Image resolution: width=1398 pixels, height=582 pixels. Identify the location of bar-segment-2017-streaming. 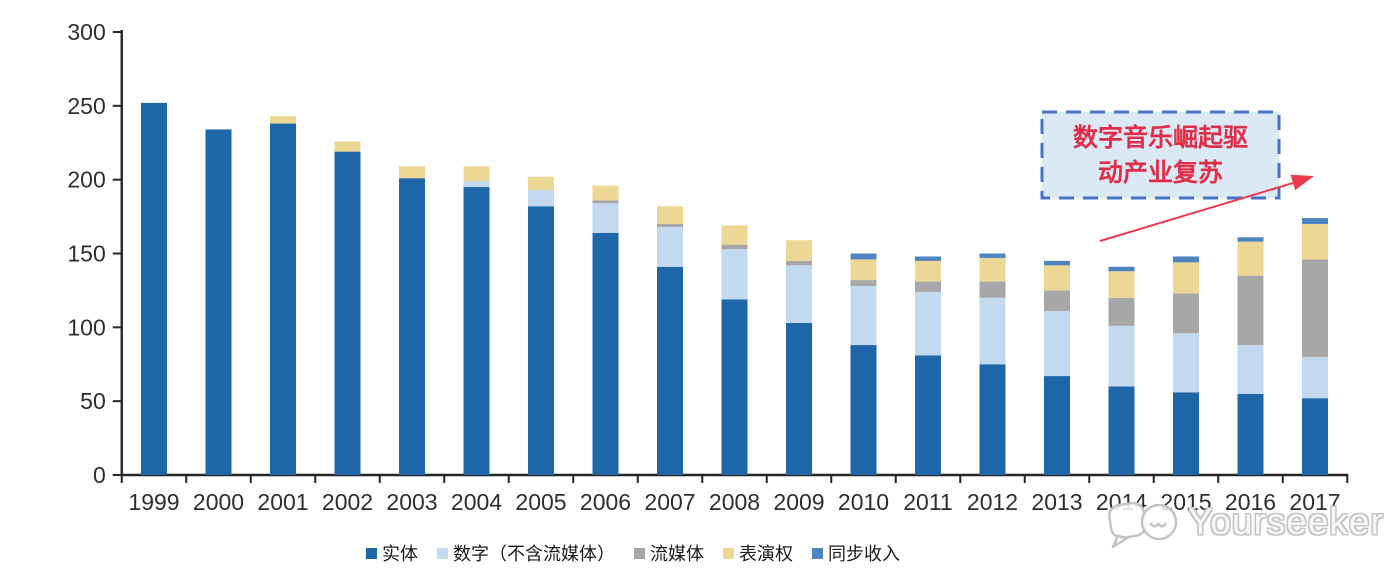
(1315, 308).